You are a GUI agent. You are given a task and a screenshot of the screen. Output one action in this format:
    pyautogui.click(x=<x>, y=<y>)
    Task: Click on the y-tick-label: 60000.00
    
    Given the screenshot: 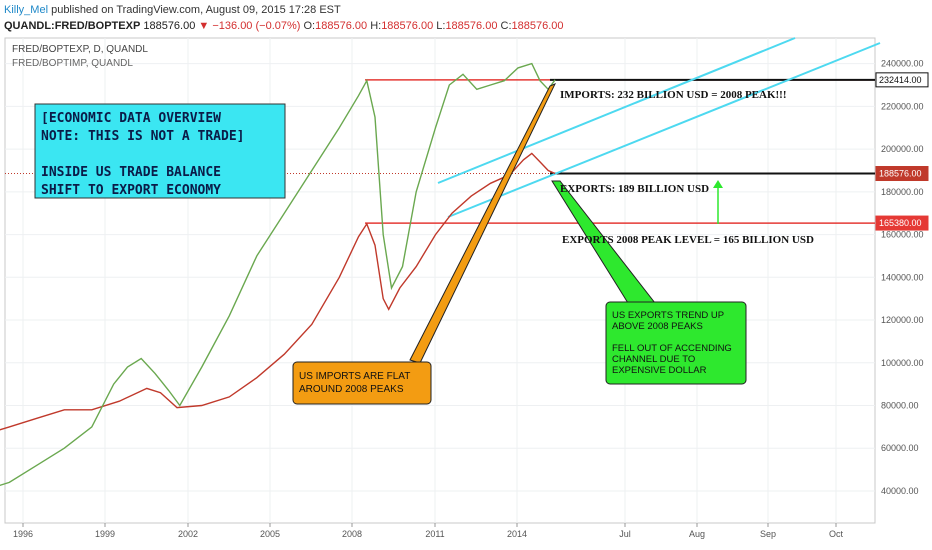 What is the action you would take?
    pyautogui.click(x=900, y=448)
    